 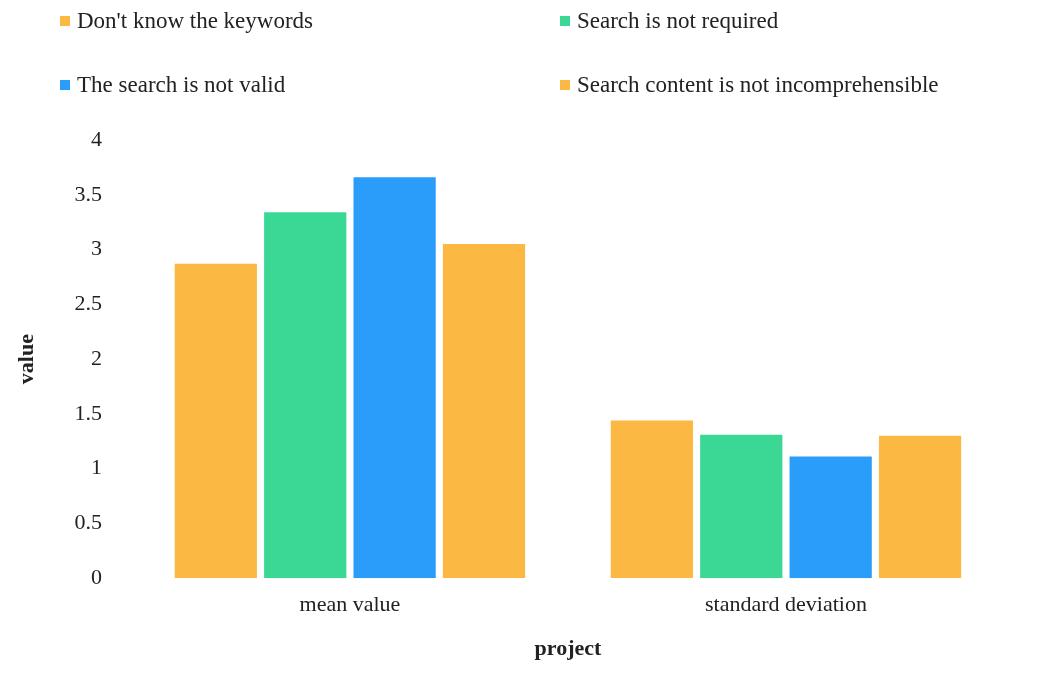 What do you see at coordinates (678, 21) in the screenshot?
I see `legend-label: Search is not required` at bounding box center [678, 21].